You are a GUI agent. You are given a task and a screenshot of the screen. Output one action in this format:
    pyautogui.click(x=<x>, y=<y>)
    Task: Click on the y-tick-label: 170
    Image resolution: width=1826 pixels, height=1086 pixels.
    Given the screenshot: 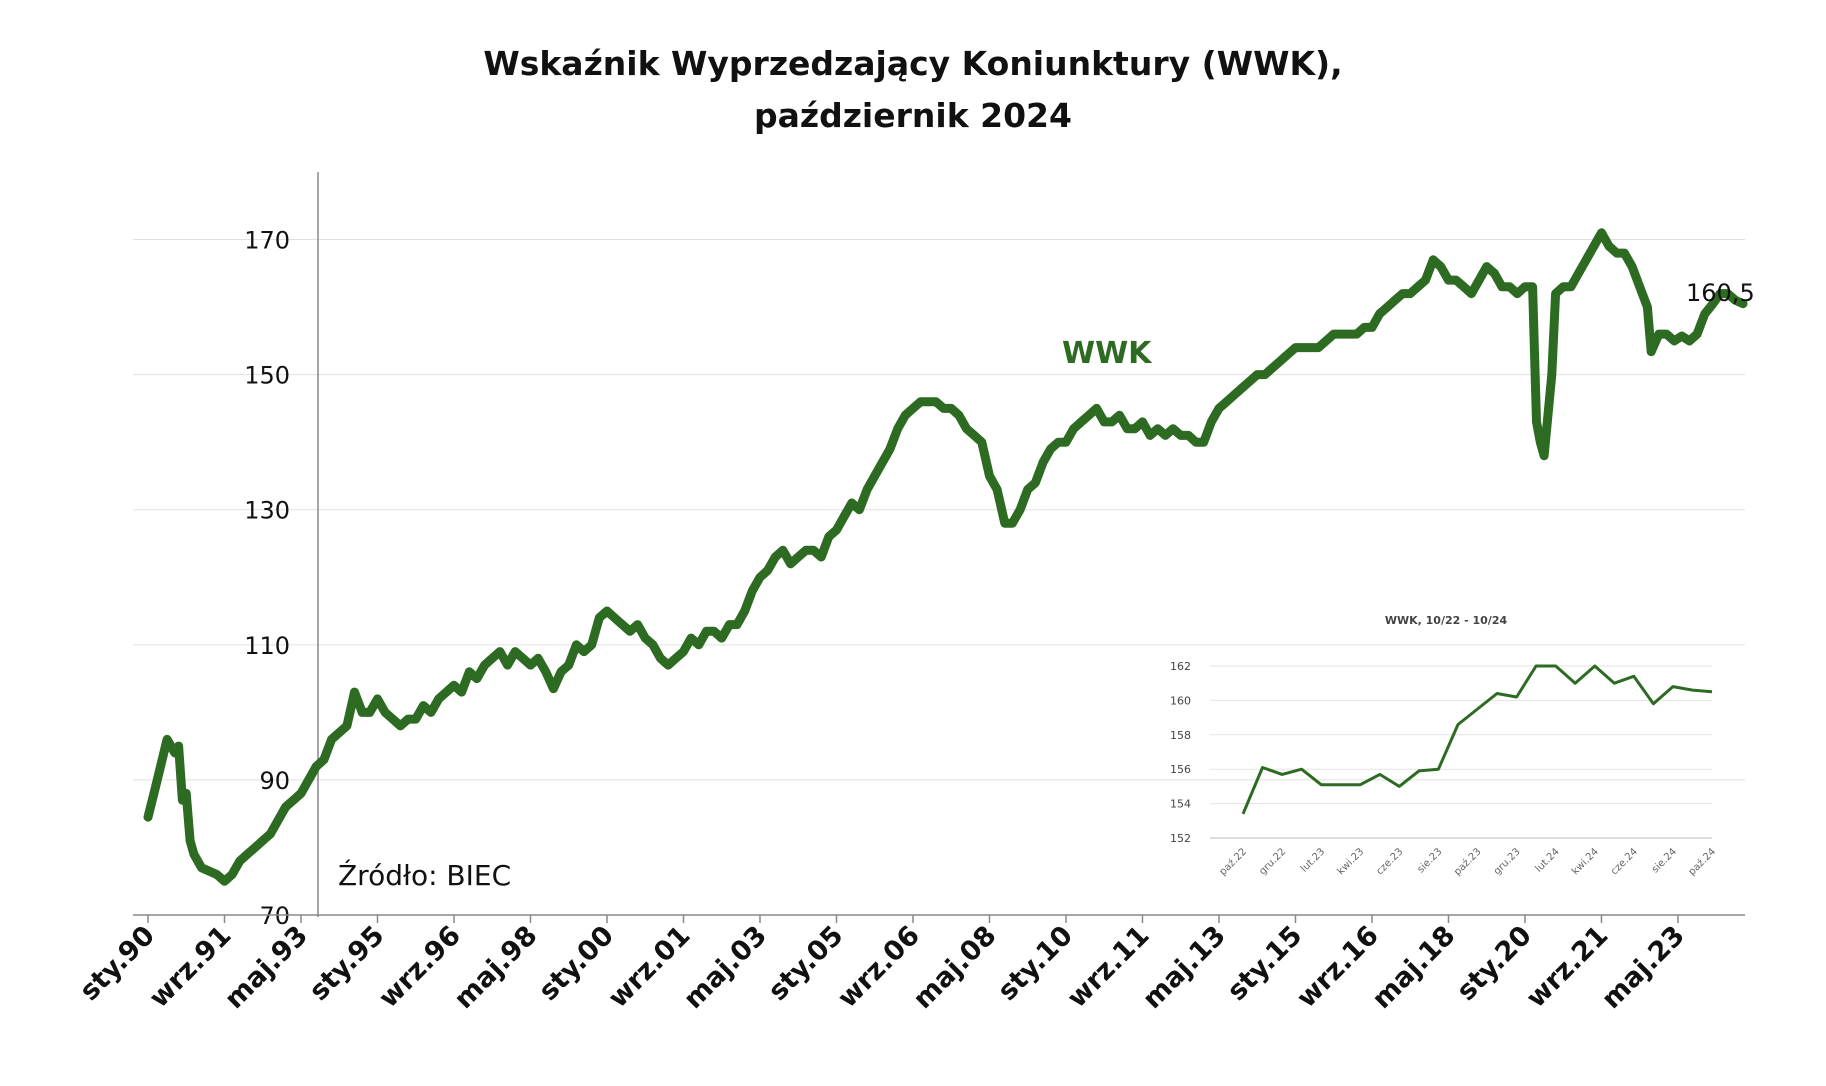 What is the action you would take?
    pyautogui.click(x=267, y=241)
    